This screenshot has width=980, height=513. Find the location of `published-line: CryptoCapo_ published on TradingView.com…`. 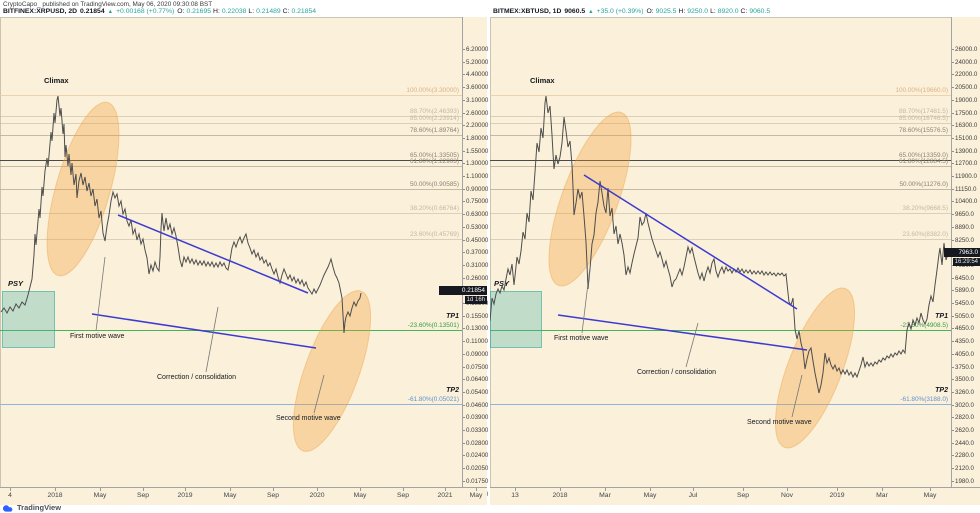

published-line: CryptoCapo_ published on TradingView.com… is located at coordinates (108, 4).